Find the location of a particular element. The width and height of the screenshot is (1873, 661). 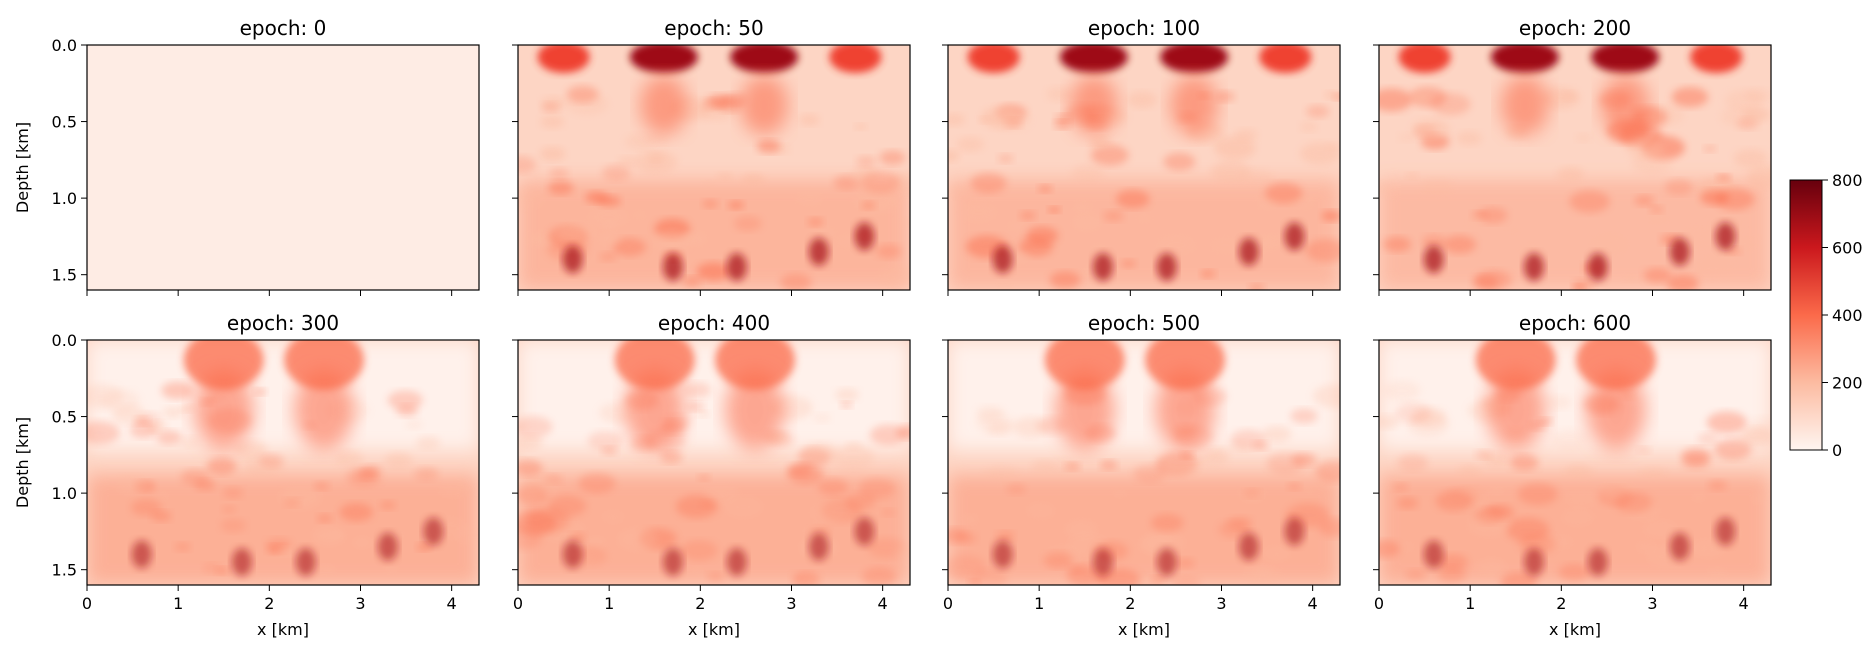

panel-title: epoch: 200 is located at coordinates (1575, 28).